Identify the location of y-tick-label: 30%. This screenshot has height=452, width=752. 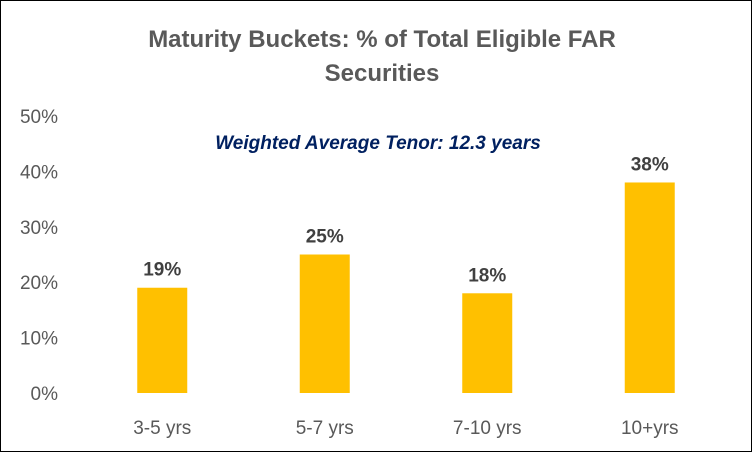
(39, 228).